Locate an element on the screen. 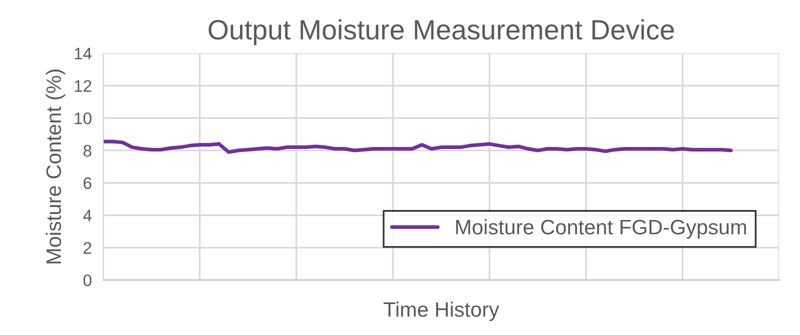  y-axis-title: Moisture Content (%) is located at coordinates (56, 167).